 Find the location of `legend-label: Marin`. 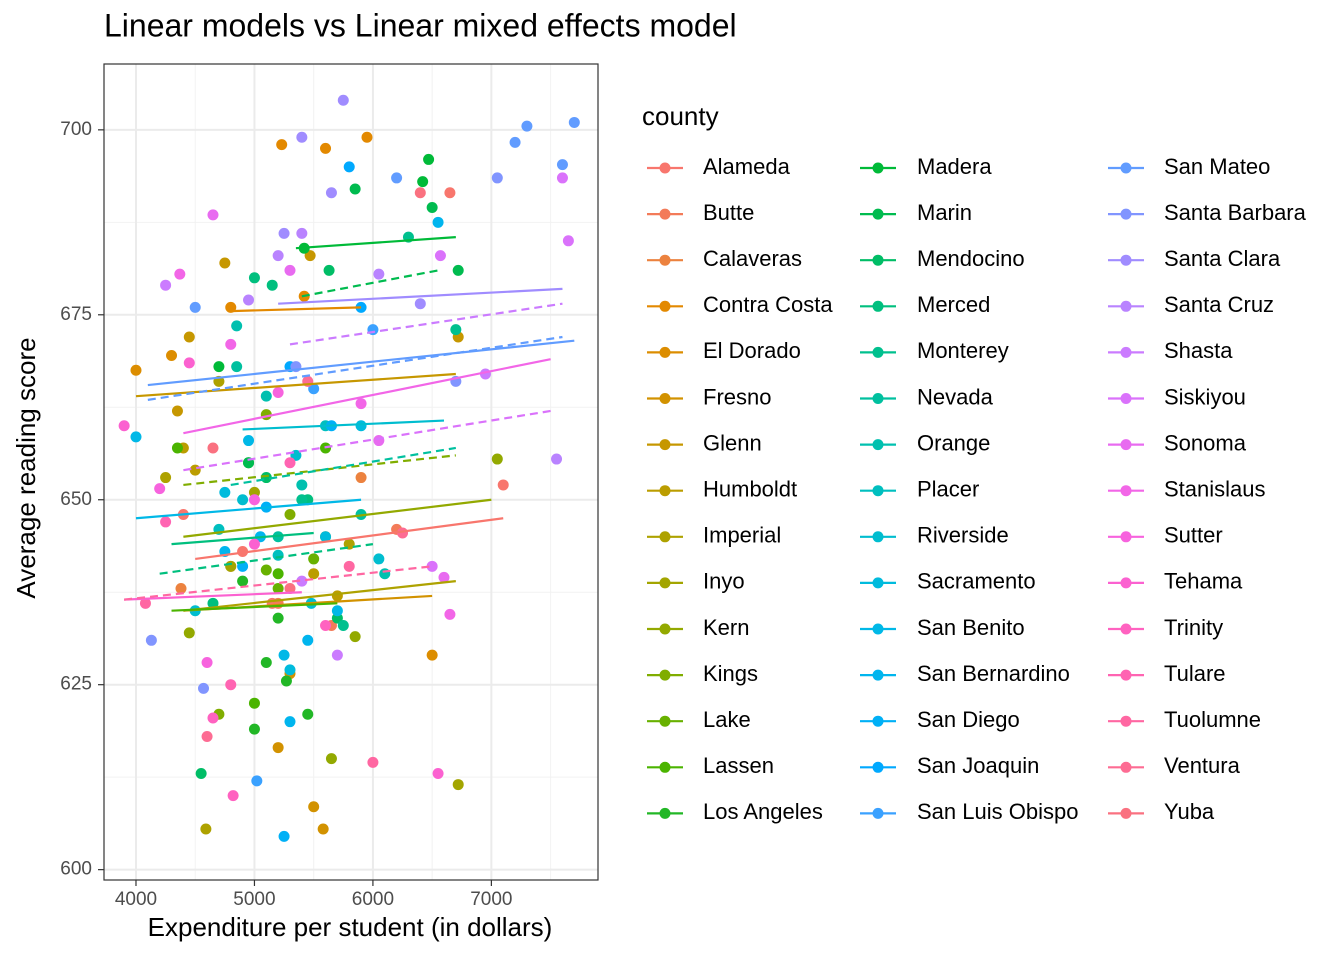

legend-label: Marin is located at coordinates (944, 212).